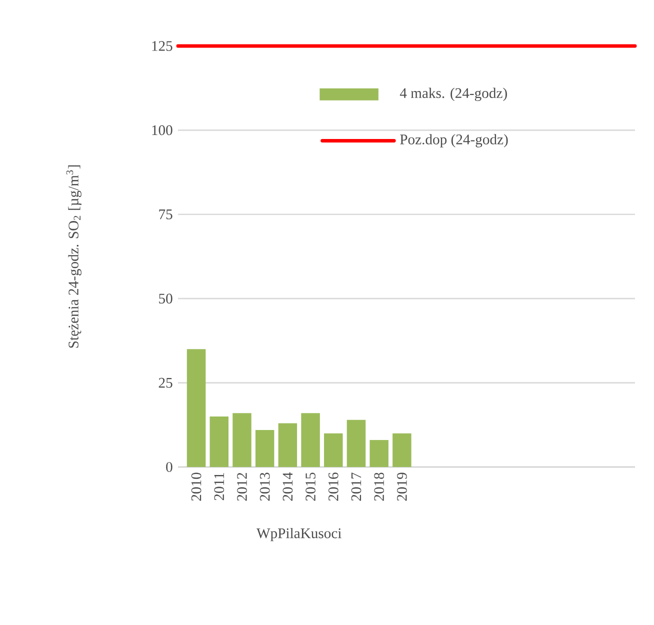 The height and width of the screenshot is (625, 654). Describe the element at coordinates (165, 215) in the screenshot. I see `y-tick-label: 75` at that location.